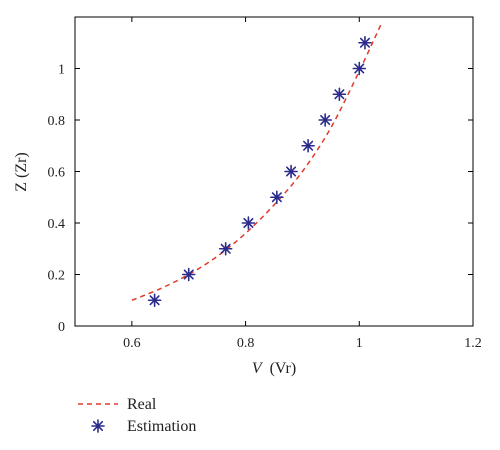  Describe the element at coordinates (246, 343) in the screenshot. I see `x-tick-label: 0.8` at that location.